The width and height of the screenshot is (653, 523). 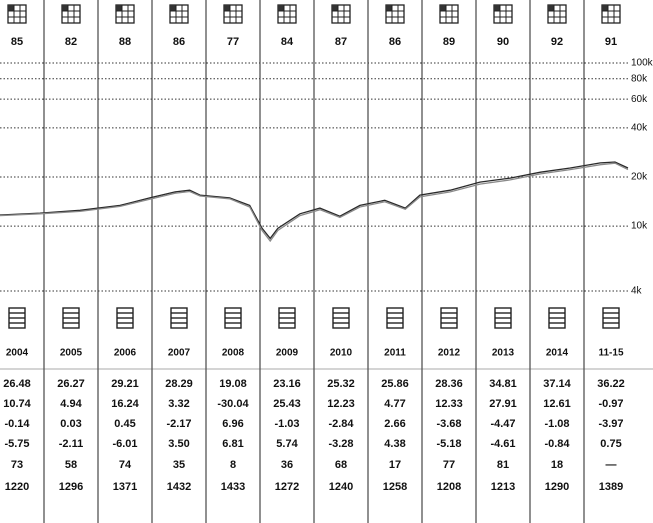 I want to click on style-box-score: 85, so click(x=17, y=42).